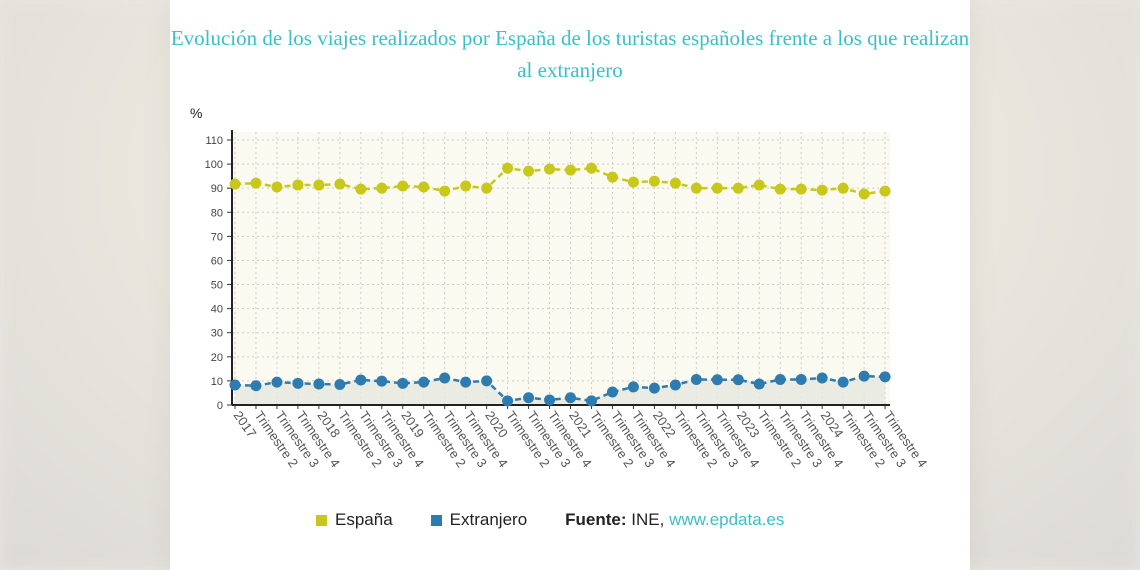 This screenshot has width=1140, height=570. I want to click on y-tick-label: 70, so click(217, 237).